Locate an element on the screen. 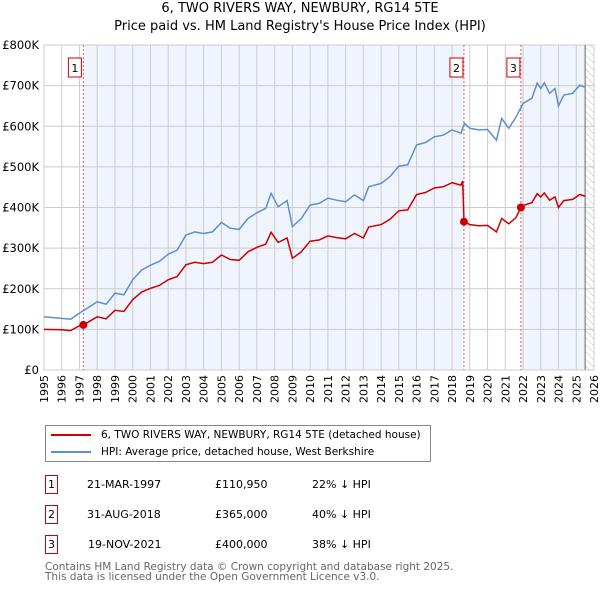 The width and height of the screenshot is (600, 590). sale-label: 3 is located at coordinates (513, 68).